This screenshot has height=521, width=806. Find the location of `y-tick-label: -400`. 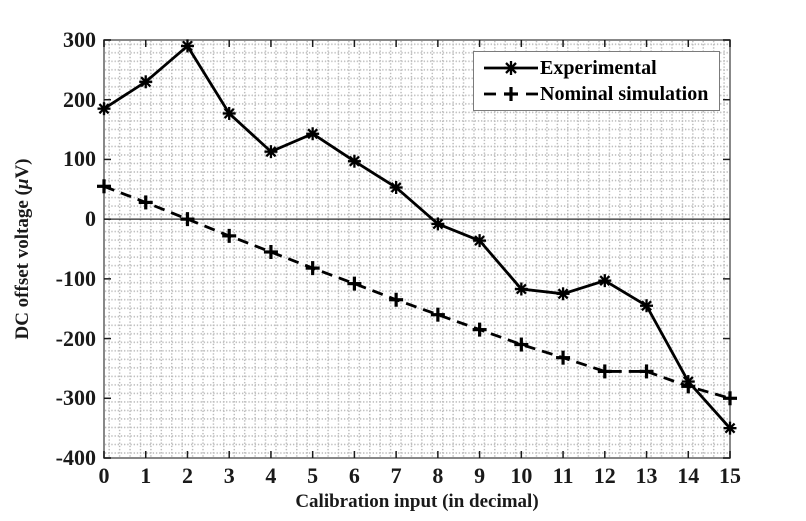

y-tick-label: -400 is located at coordinates (75, 457).